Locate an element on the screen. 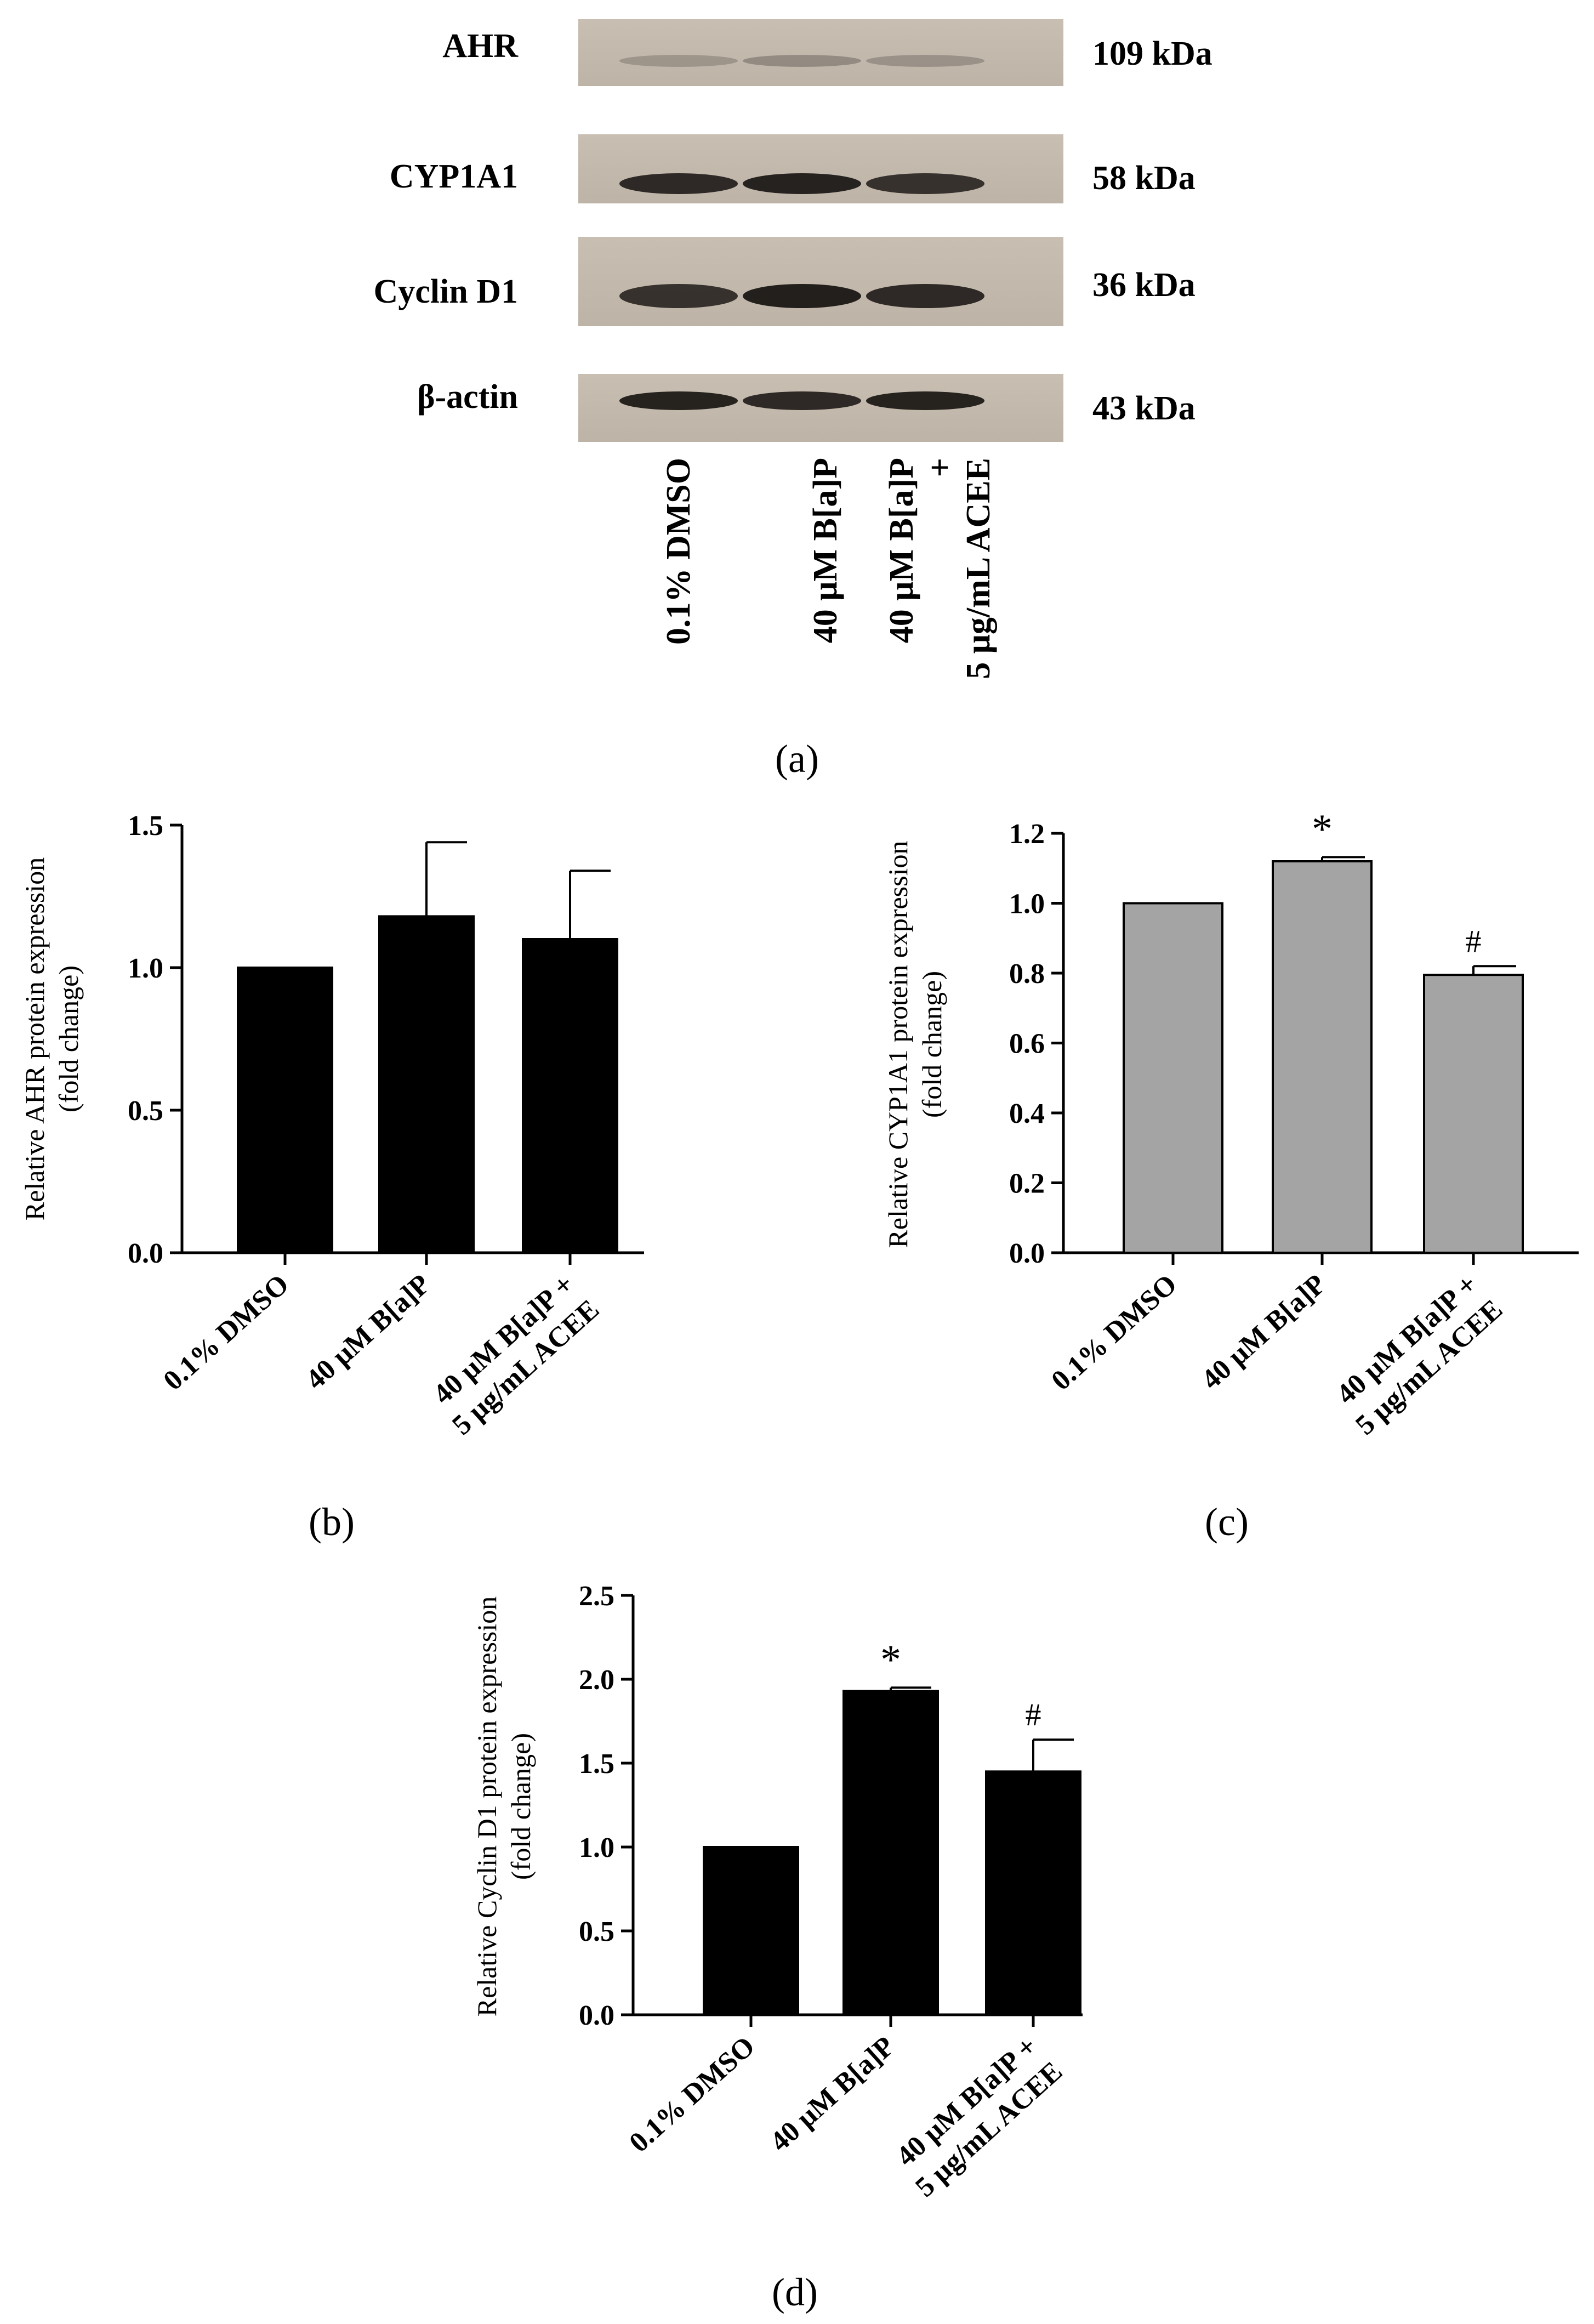 The image size is (1594, 2324). blot-lane-label: 0.1% DMSO is located at coordinates (678, 551).